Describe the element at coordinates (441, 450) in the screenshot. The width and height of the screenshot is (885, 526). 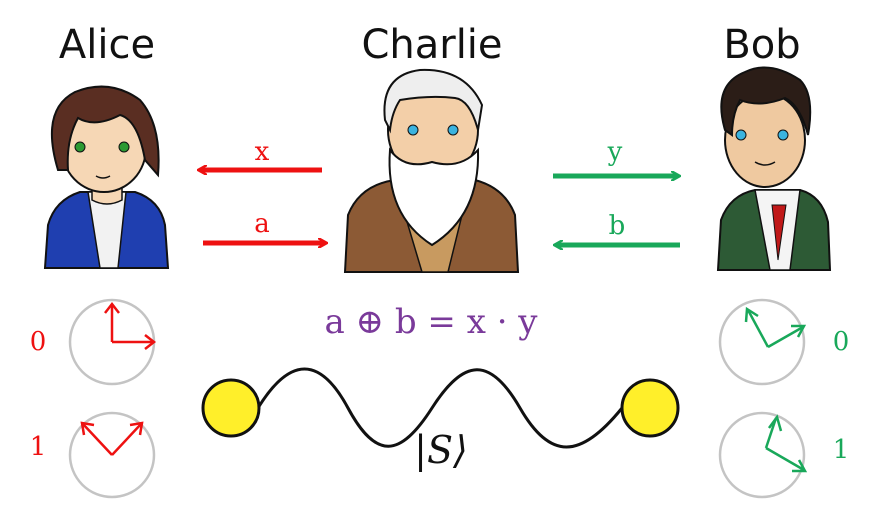
I see `state-label: |S⟩` at that location.